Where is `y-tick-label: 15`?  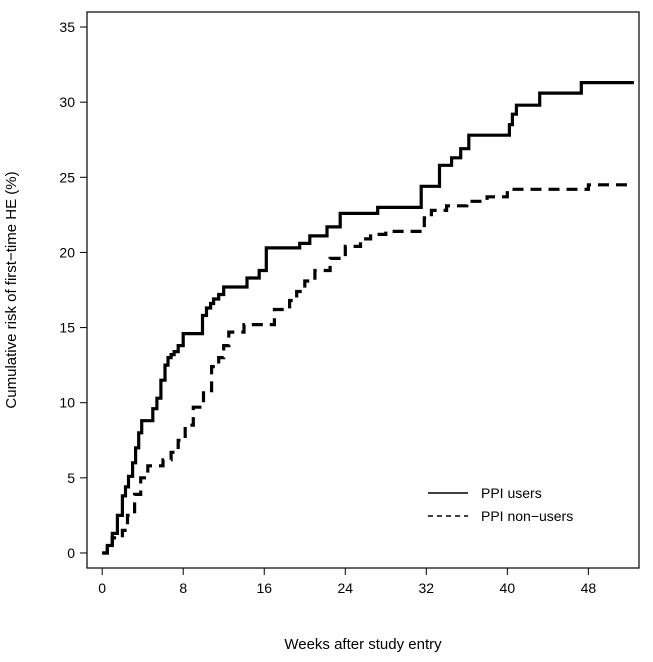
y-tick-label: 15 is located at coordinates (67, 328).